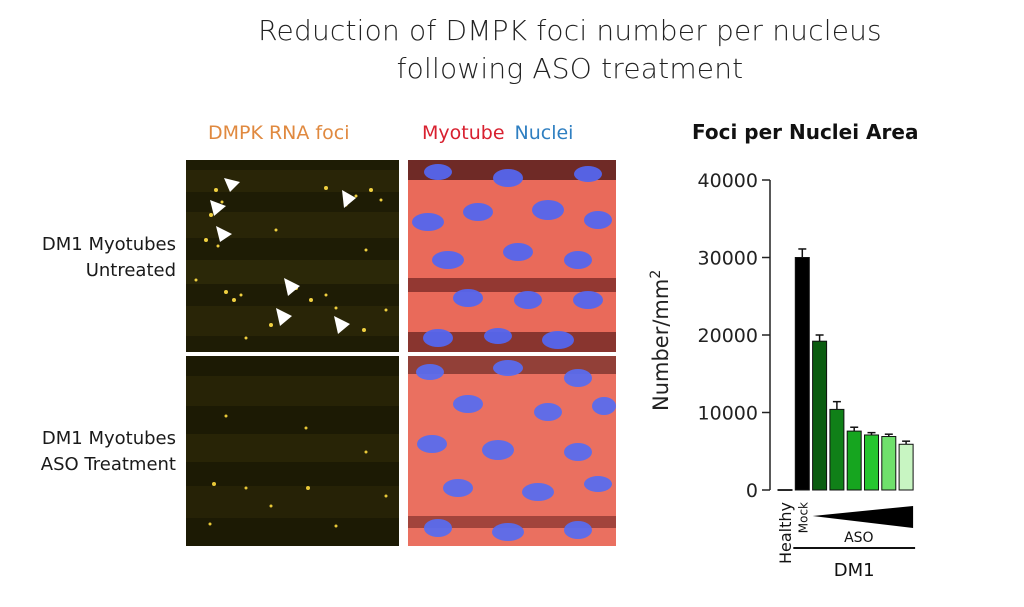  I want to click on y-tick-label: 0, so click(752, 491).